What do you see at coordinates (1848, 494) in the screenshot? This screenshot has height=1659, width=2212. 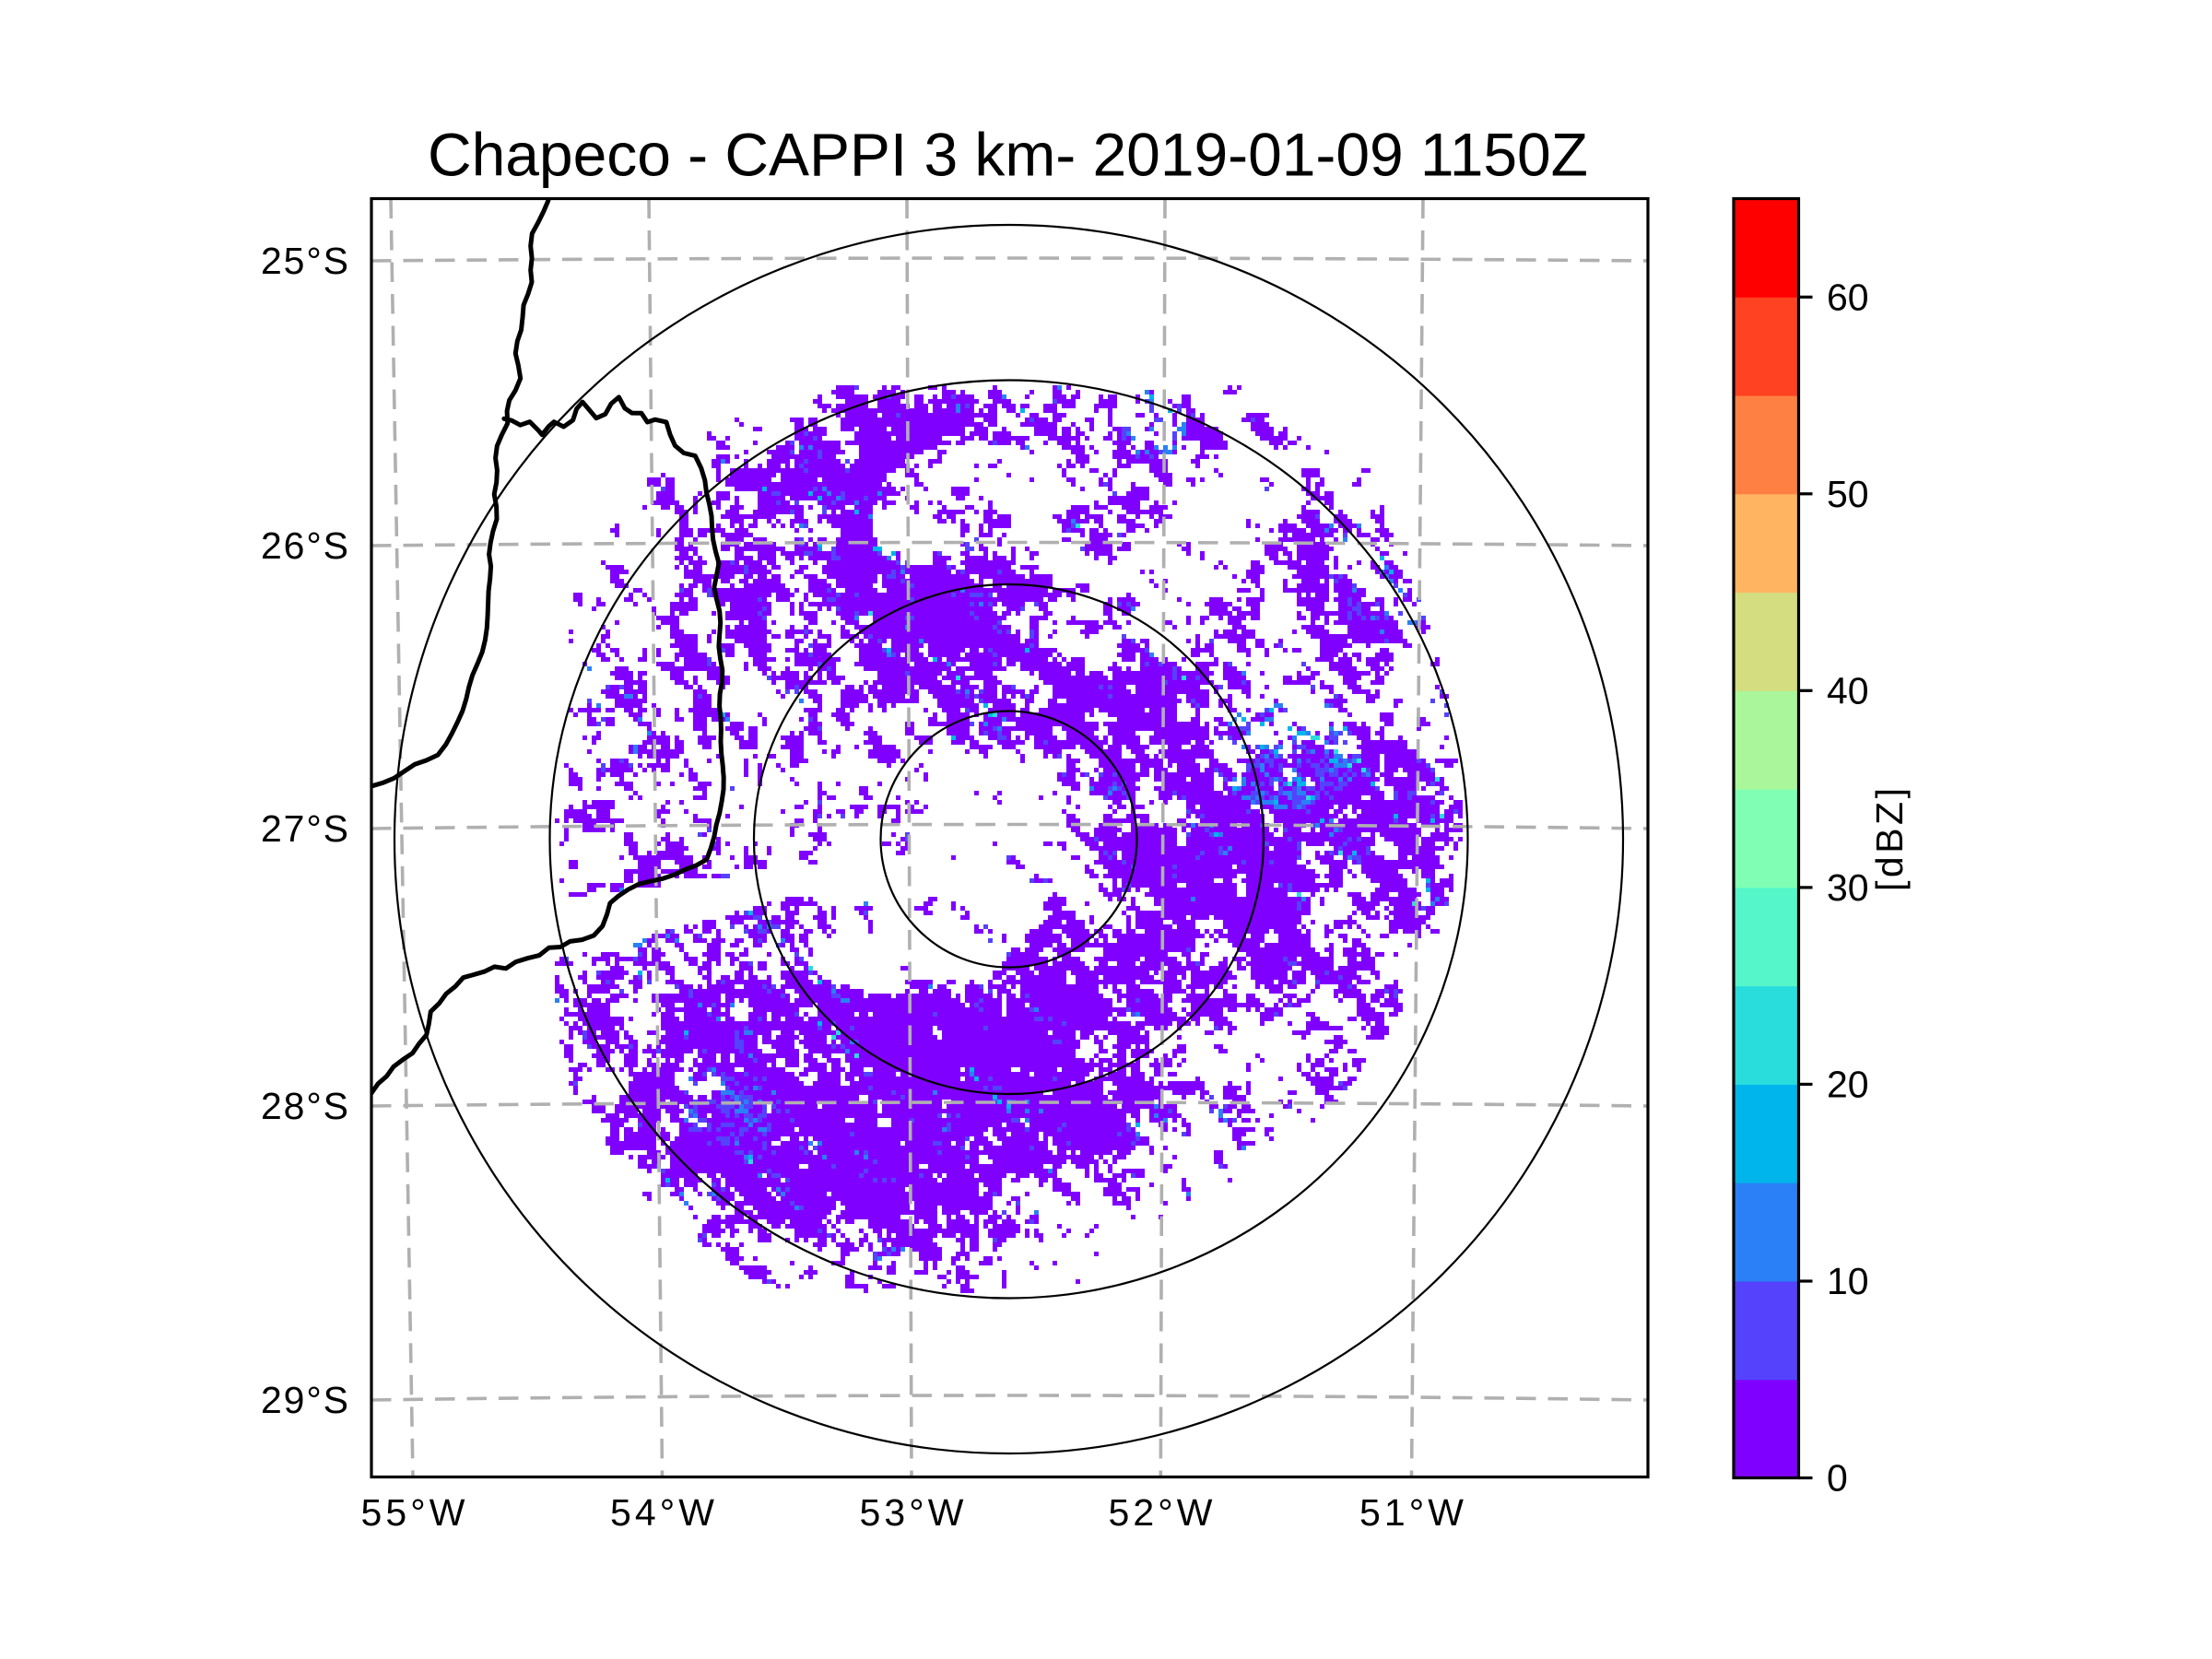 I see `svg-text: 50` at bounding box center [1848, 494].